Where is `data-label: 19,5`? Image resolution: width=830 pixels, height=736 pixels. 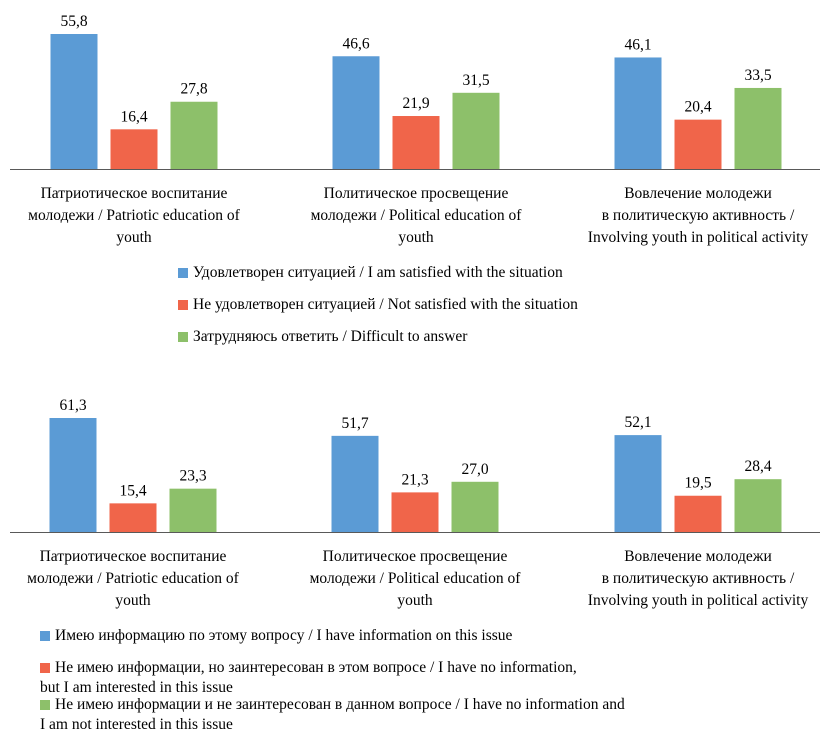
data-label: 19,5 is located at coordinates (697, 483).